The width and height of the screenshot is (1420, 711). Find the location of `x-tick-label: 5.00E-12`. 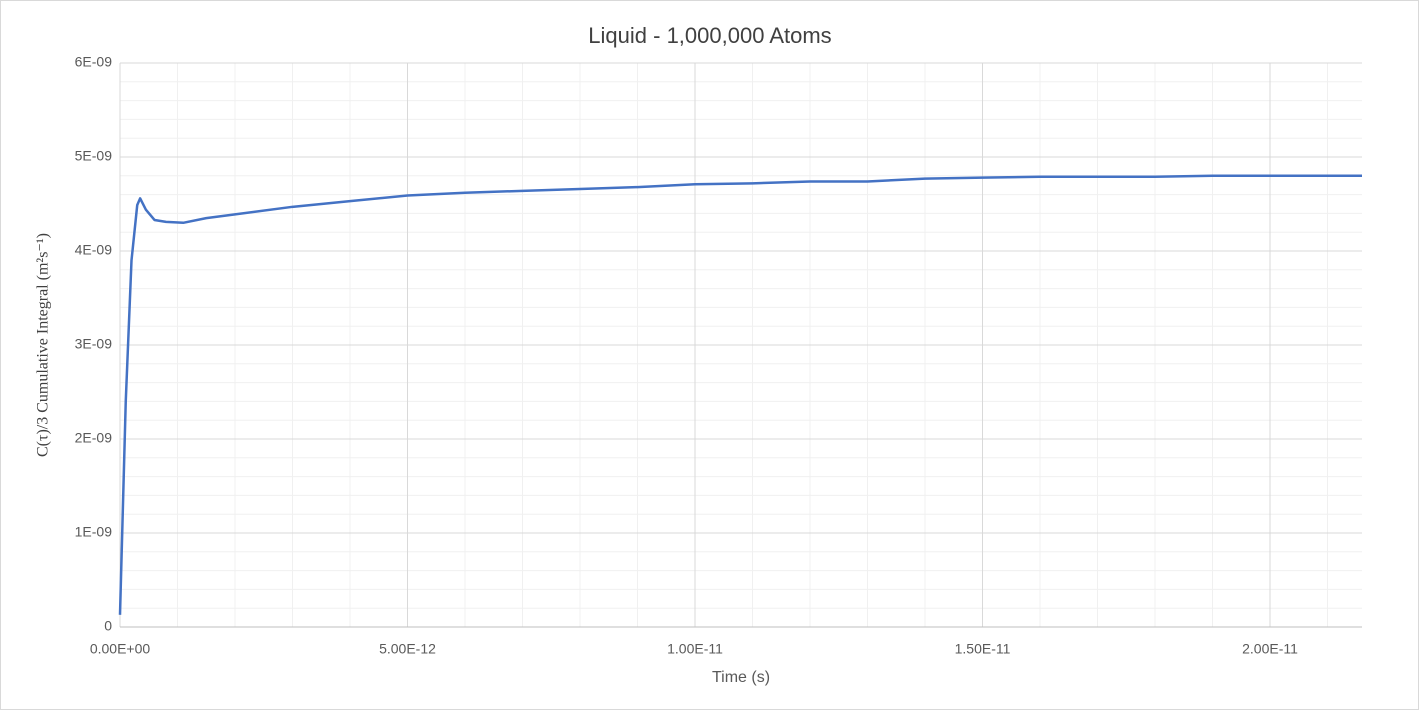

x-tick-label: 5.00E-12 is located at coordinates (407, 649).